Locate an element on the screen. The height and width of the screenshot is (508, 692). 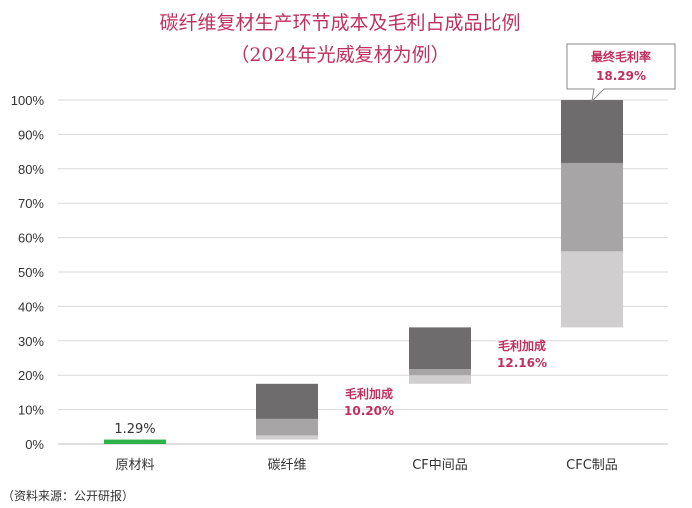
margin-note-1-value: 10.20% is located at coordinates (369, 411).